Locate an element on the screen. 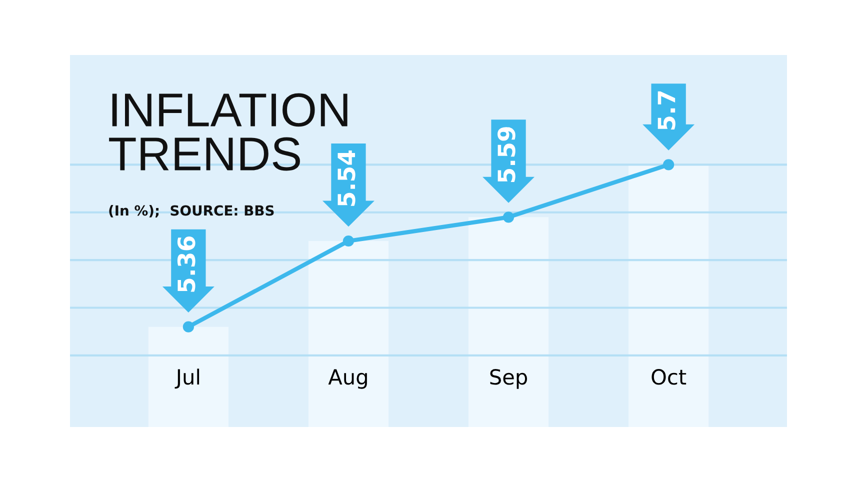  text: (In %); SOURCE: BBS is located at coordinates (191, 211).